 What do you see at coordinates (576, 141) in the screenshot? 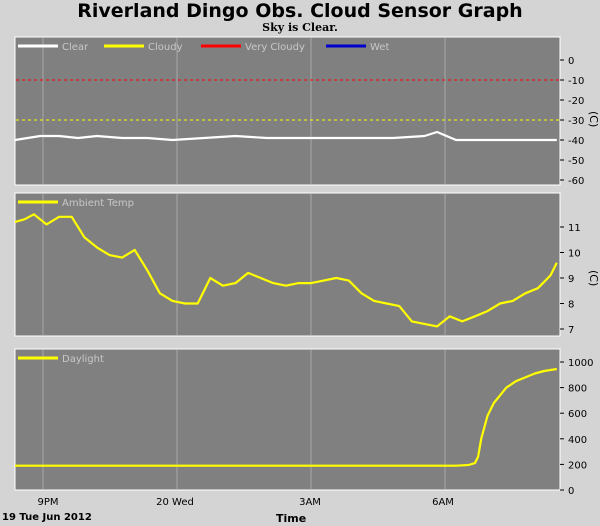
I see `y-tick-label: -40` at bounding box center [576, 141].